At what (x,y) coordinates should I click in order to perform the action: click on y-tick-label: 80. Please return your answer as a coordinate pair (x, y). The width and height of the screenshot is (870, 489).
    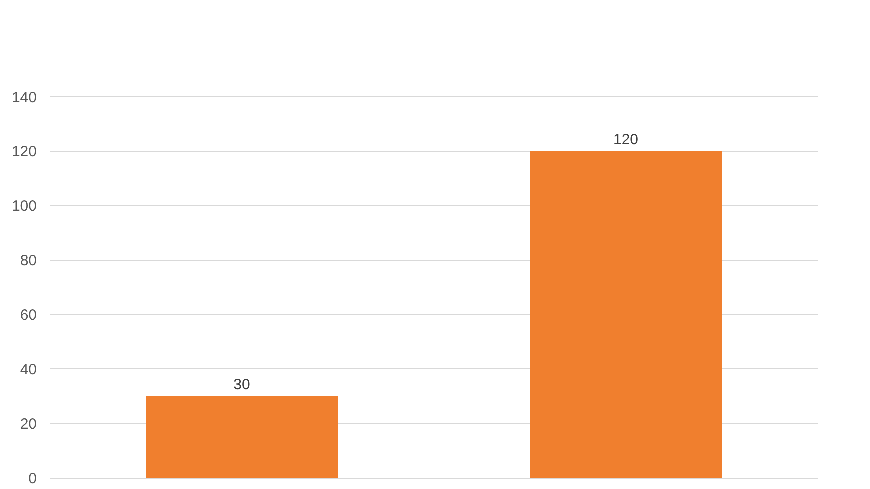
    Looking at the image, I should click on (28, 261).